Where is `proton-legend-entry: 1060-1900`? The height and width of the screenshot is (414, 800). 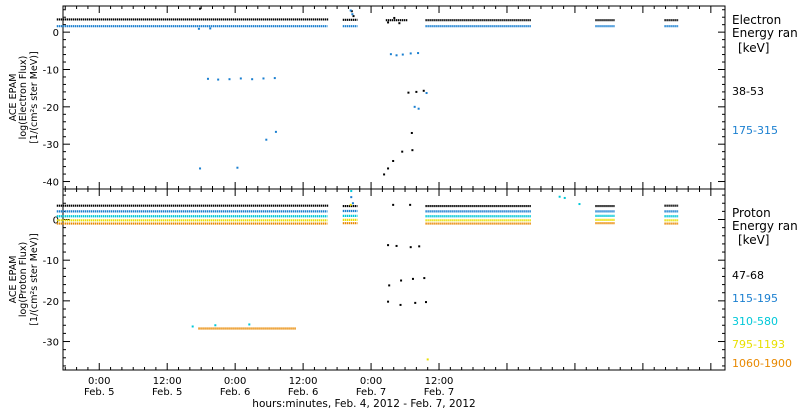 proton-legend-entry: 1060-1900 is located at coordinates (762, 363).